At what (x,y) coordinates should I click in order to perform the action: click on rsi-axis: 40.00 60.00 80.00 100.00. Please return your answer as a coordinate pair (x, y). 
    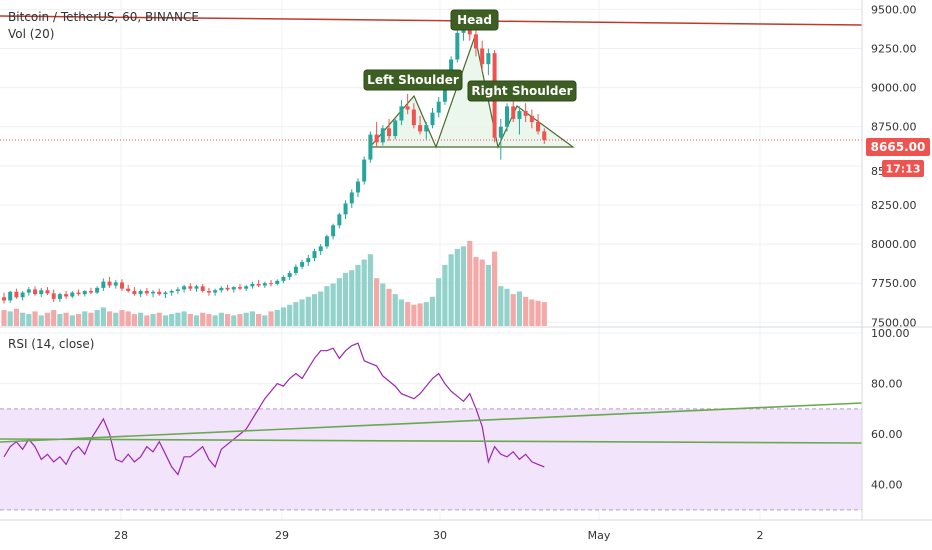
    Looking at the image, I should click on (890, 409).